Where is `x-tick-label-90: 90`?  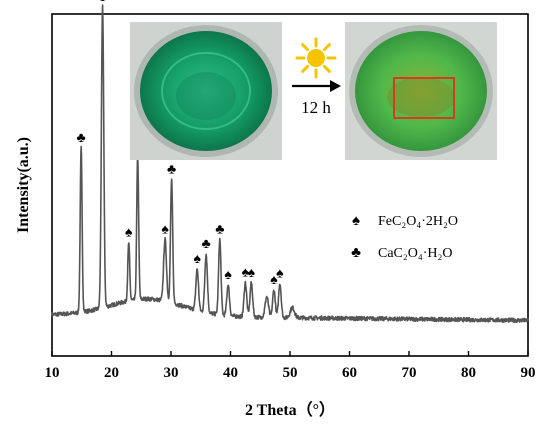
x-tick-label-90: 90 is located at coordinates (528, 373).